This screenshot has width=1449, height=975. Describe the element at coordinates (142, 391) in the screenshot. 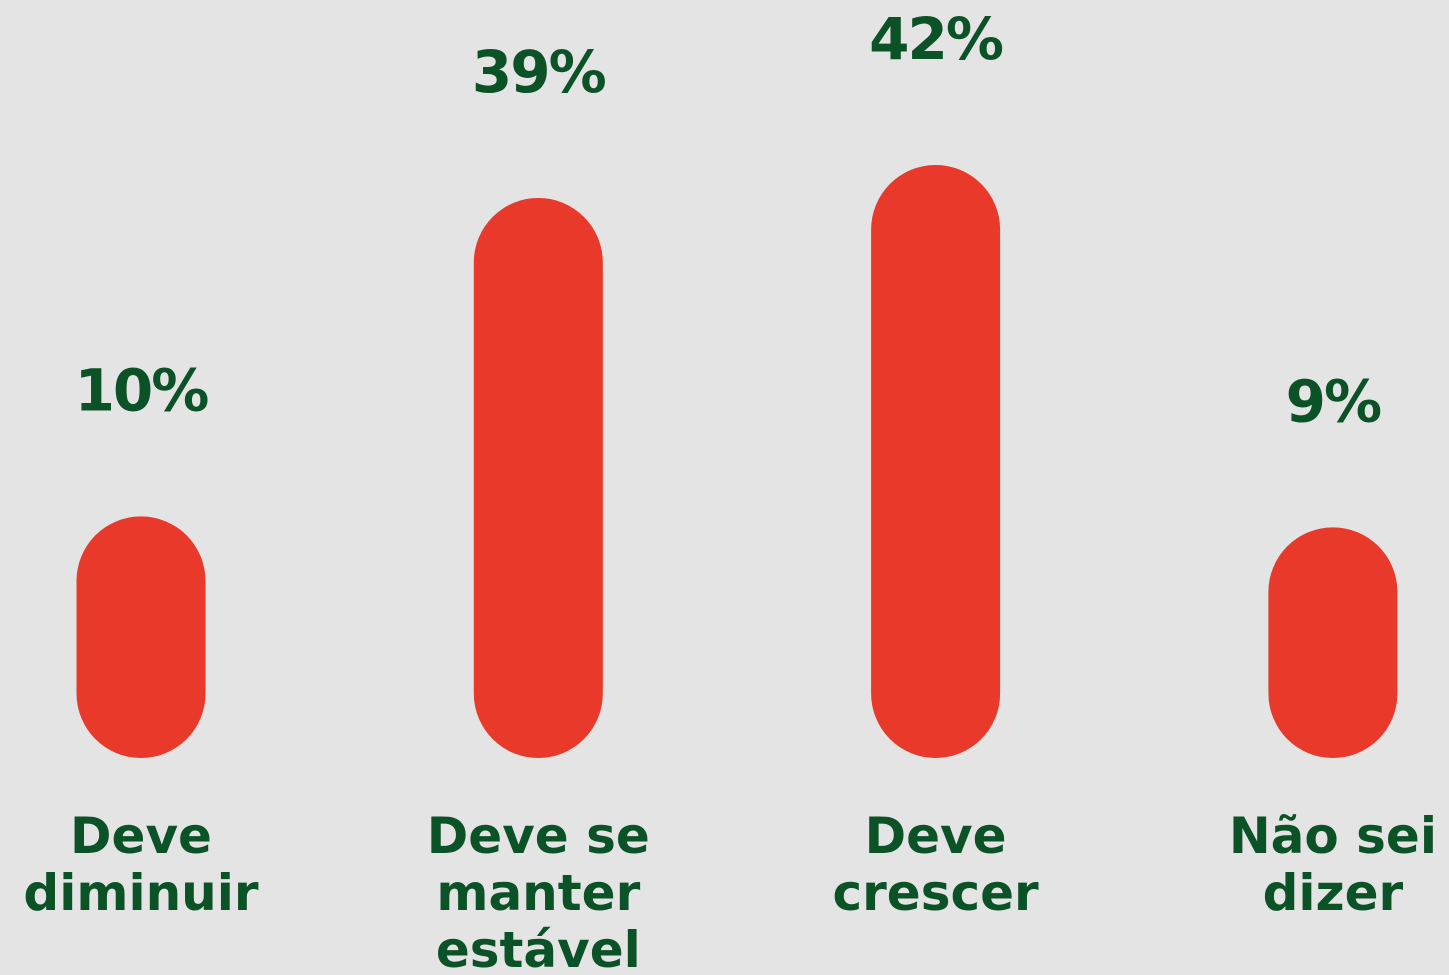

I see `value-label: 10%` at that location.